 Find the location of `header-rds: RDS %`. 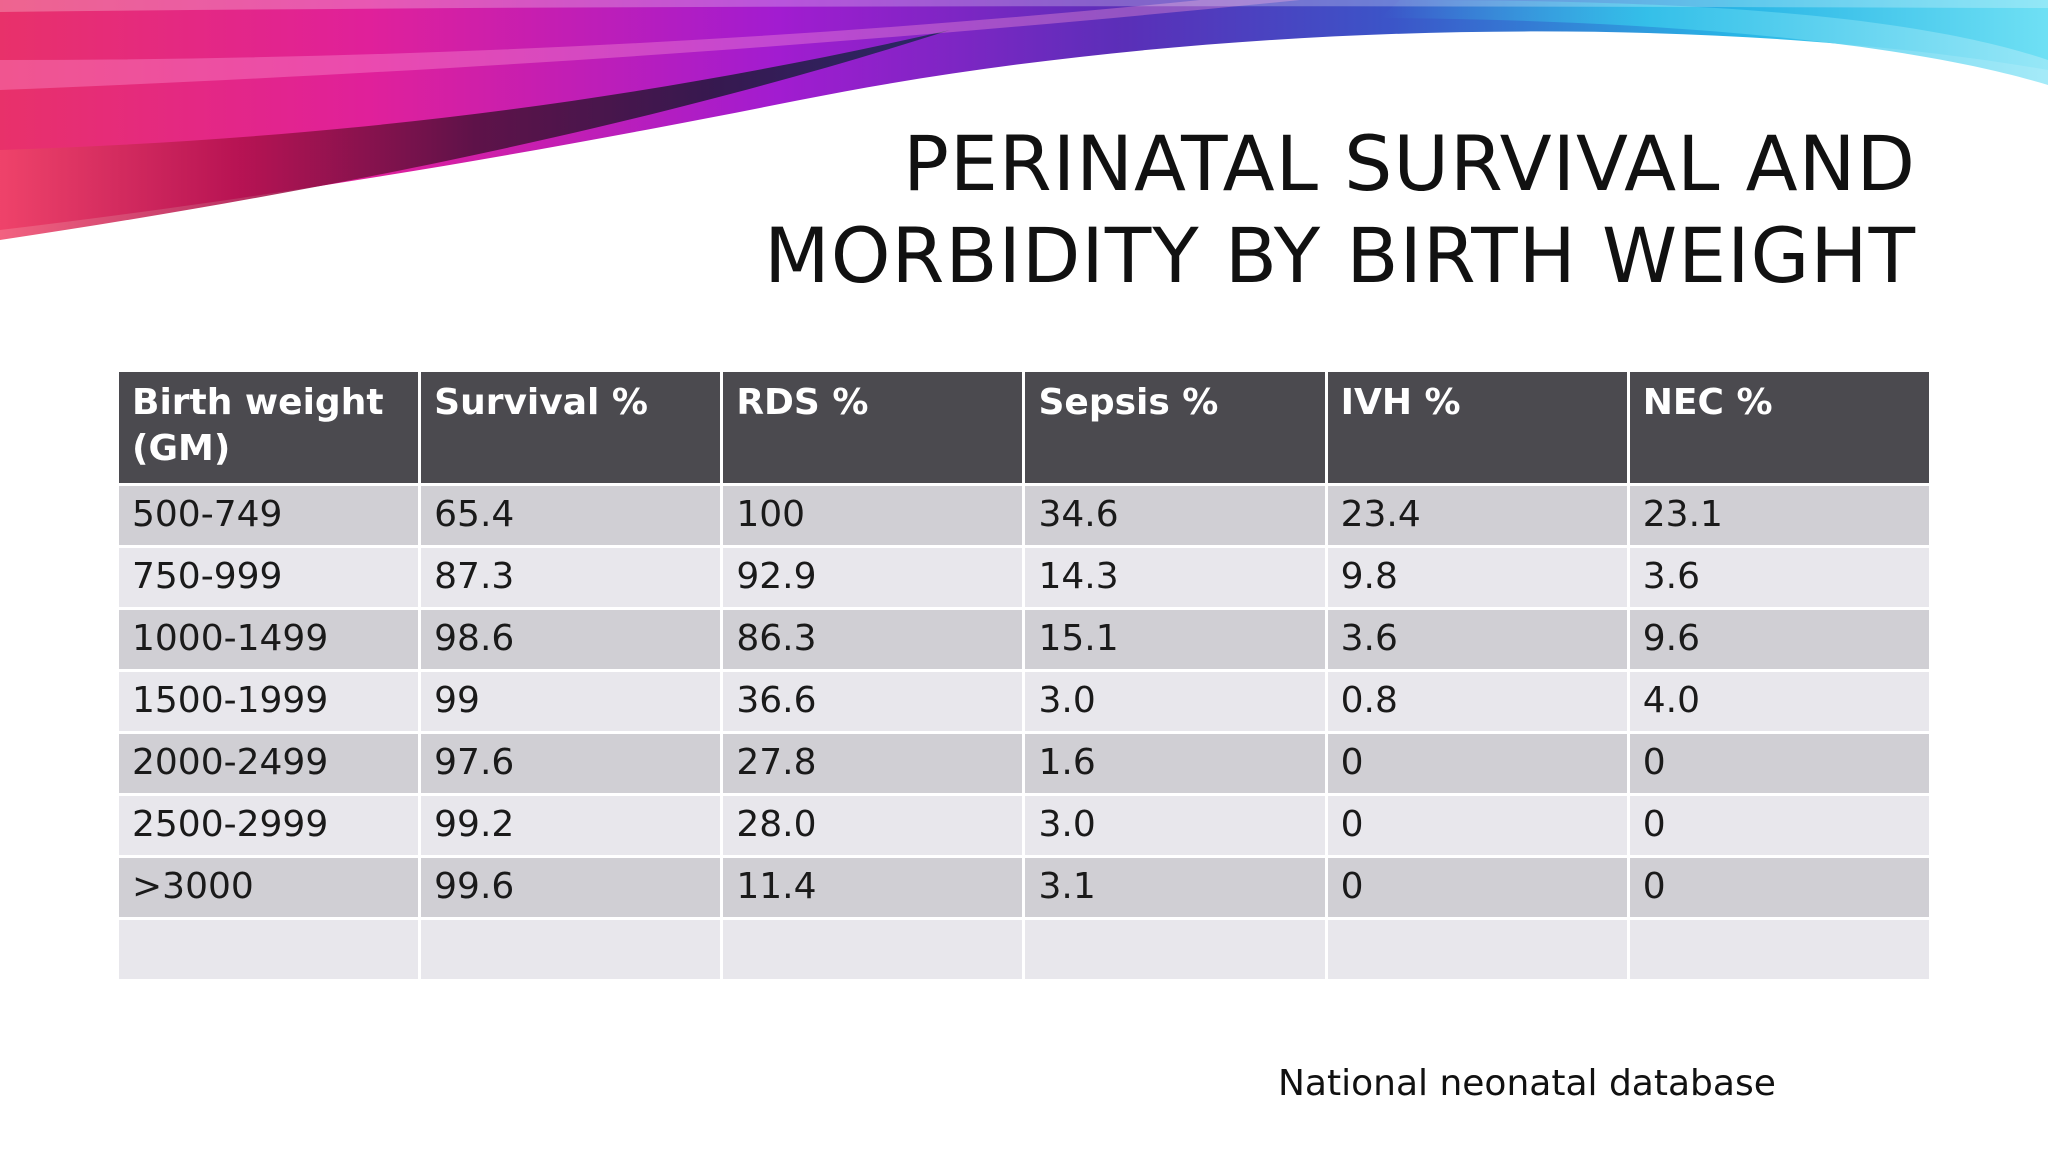

header-rds: RDS % is located at coordinates (873, 427).